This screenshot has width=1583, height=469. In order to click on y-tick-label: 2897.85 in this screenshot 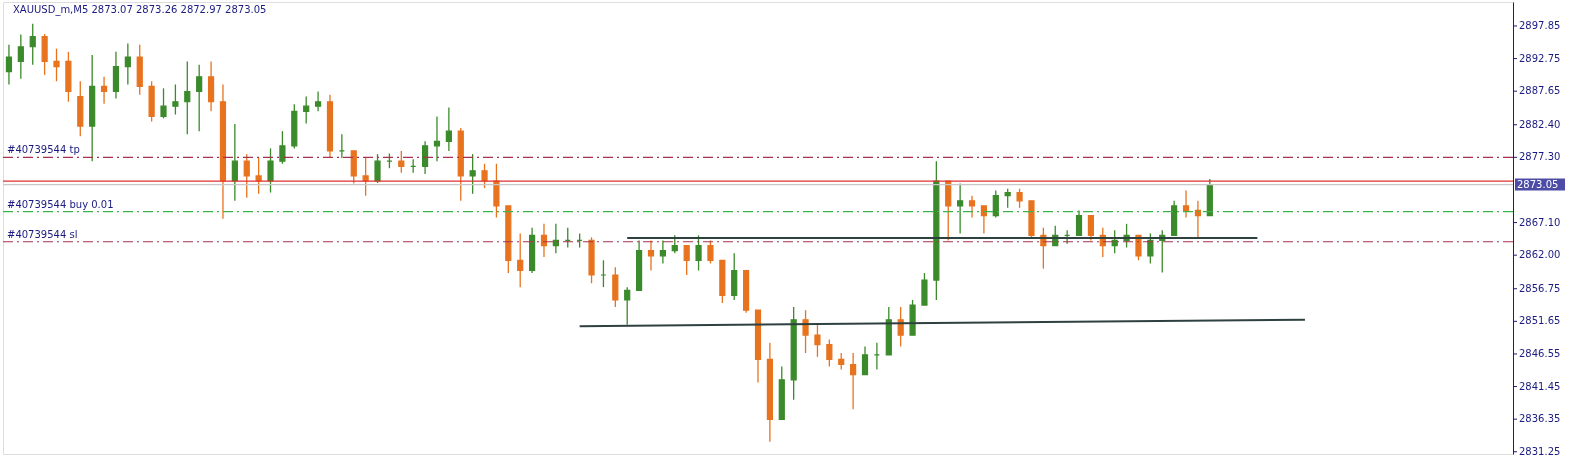, I will do `click(1540, 25)`.